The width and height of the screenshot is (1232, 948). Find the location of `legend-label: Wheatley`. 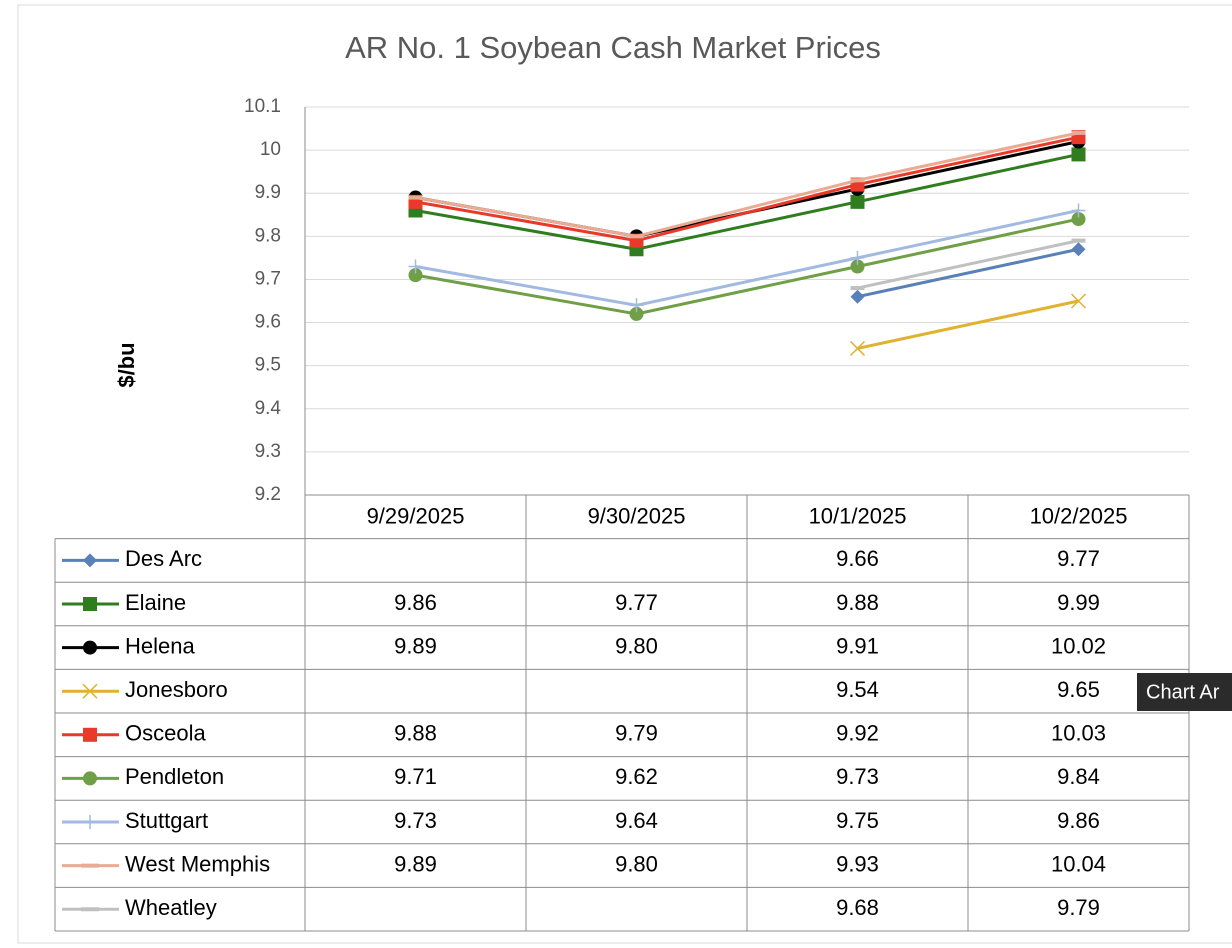

legend-label: Wheatley is located at coordinates (171, 907).